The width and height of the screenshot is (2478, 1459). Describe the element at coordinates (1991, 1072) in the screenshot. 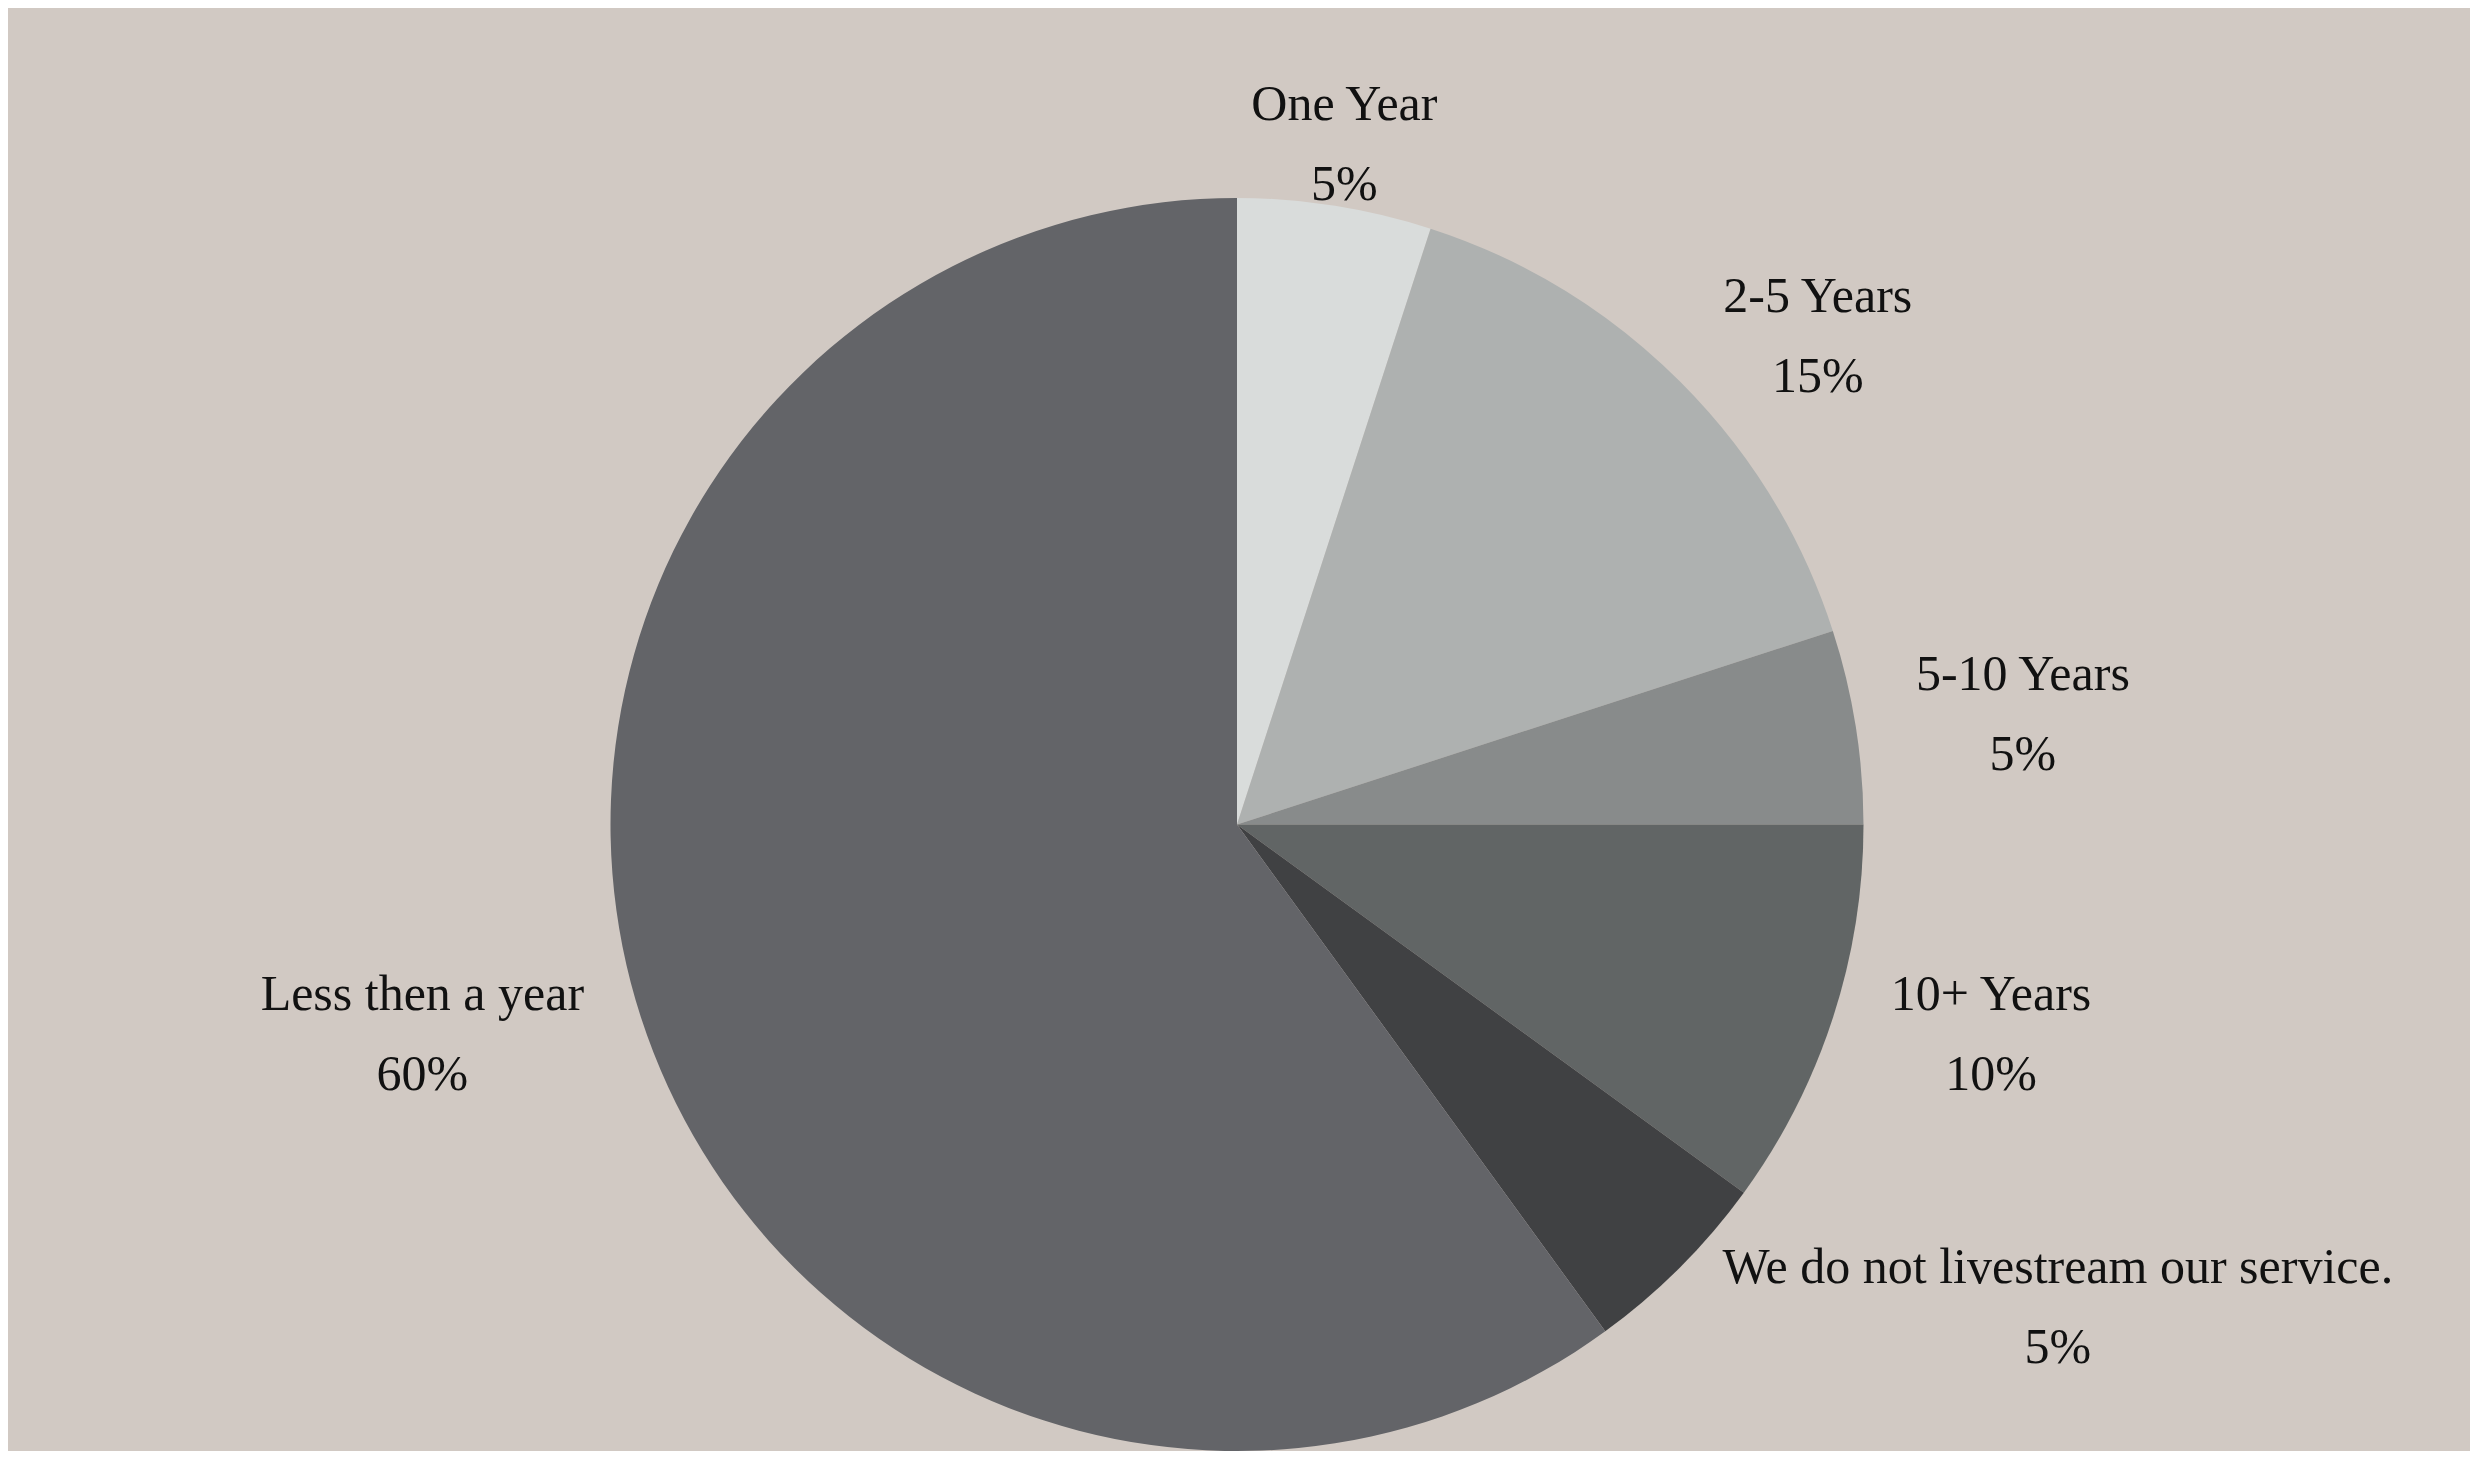

I see `data-label: 10%` at that location.